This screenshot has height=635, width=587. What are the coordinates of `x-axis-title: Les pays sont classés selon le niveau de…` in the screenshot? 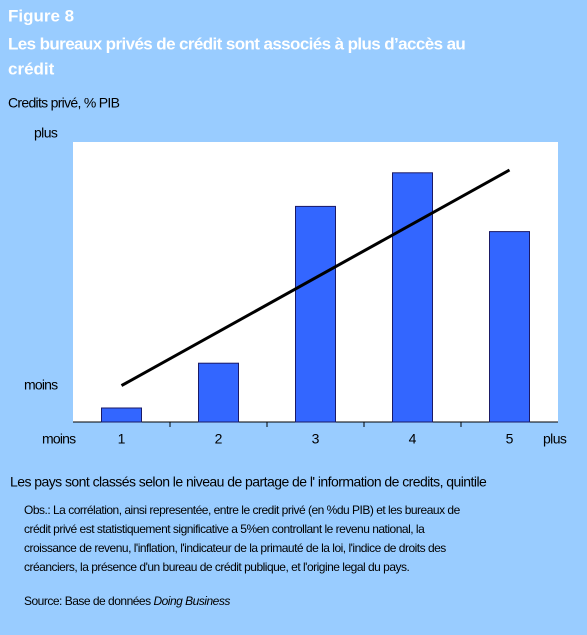 It's located at (248, 482).